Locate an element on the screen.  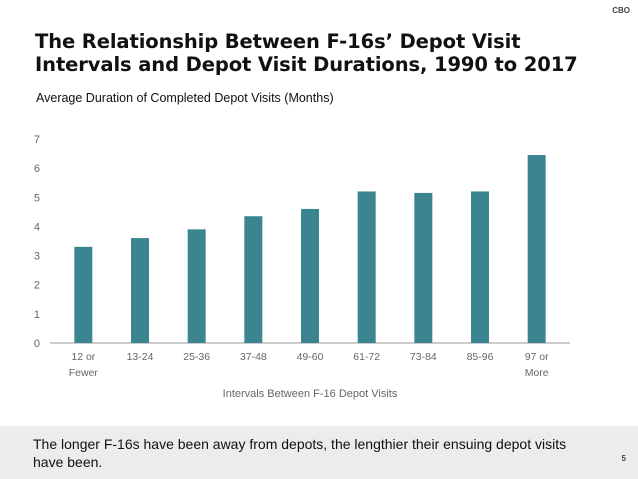
x-tick-label-8-0: 97 or is located at coordinates (537, 357).